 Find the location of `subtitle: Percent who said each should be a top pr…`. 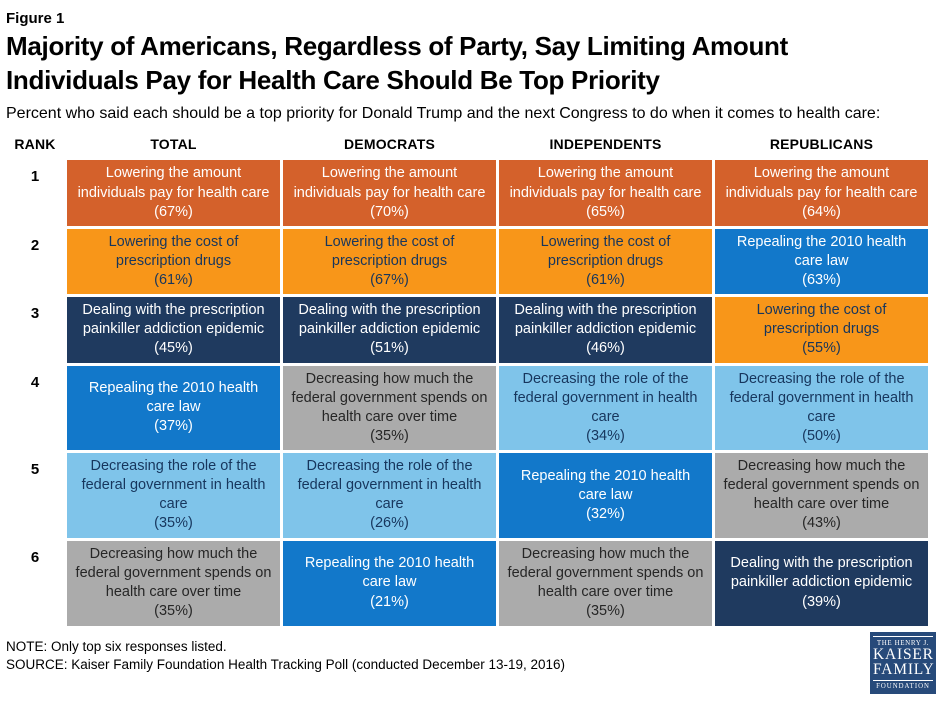

subtitle: Percent who said each should be a top pr… is located at coordinates (443, 113).